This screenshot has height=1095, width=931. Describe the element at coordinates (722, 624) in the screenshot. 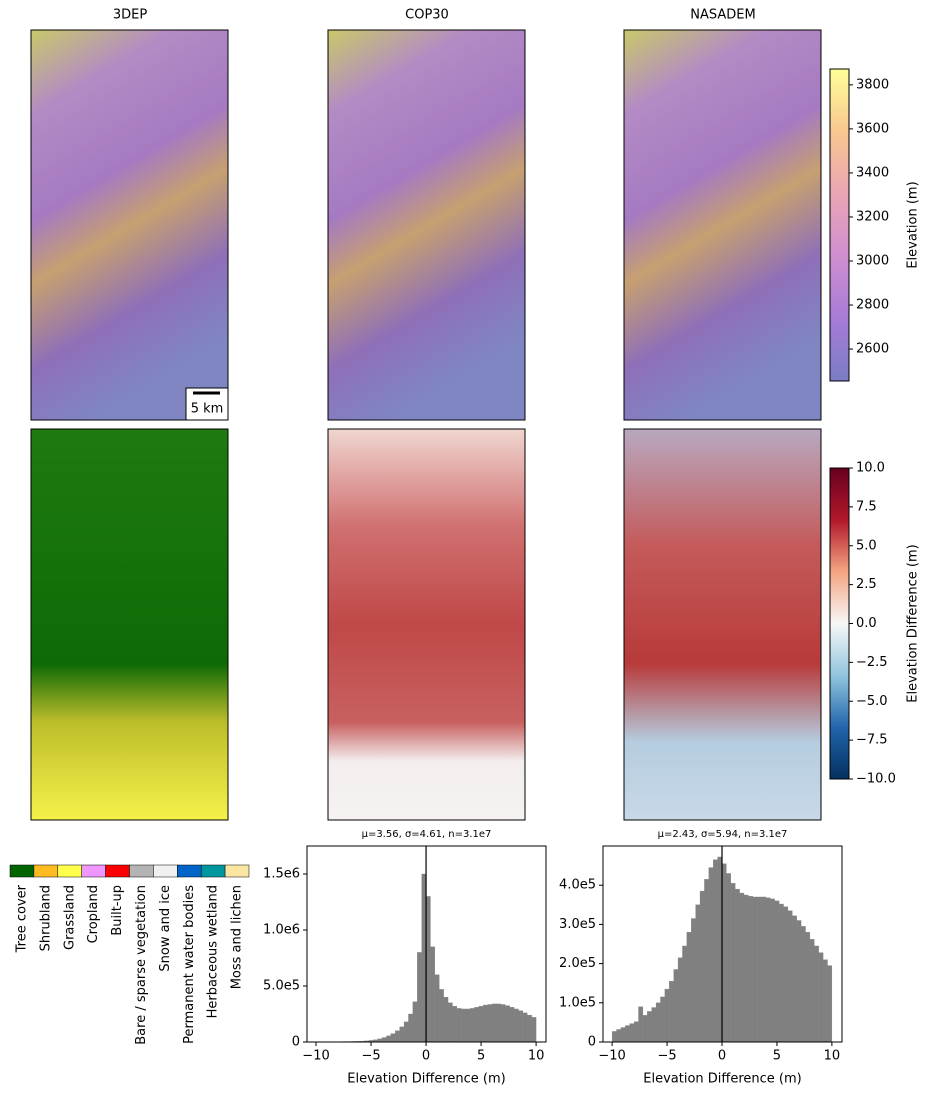

I see `map-nasadem-diff` at that location.